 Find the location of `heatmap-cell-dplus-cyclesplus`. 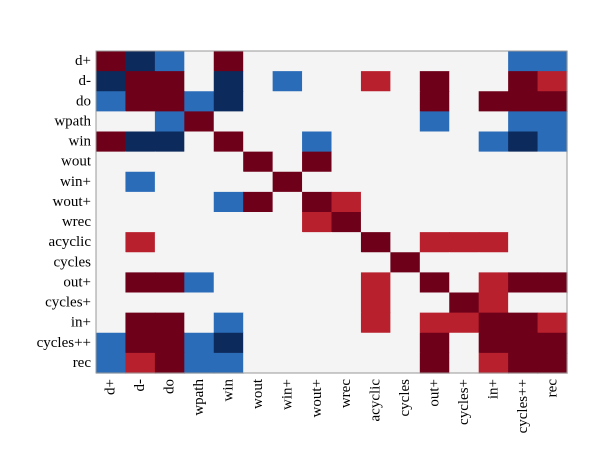

heatmap-cell-dplus-cyclesplus is located at coordinates (464, 61).